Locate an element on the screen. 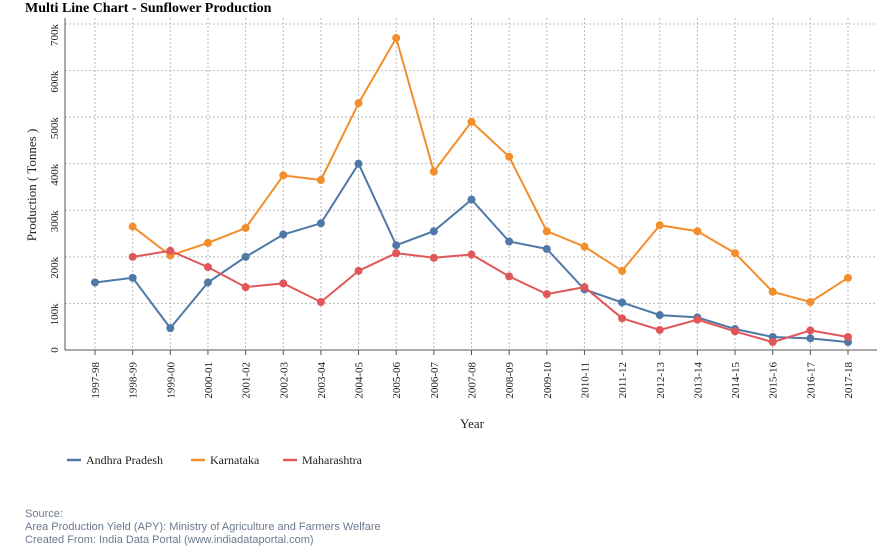  x-tick-label: 1998-99 is located at coordinates (134, 380).